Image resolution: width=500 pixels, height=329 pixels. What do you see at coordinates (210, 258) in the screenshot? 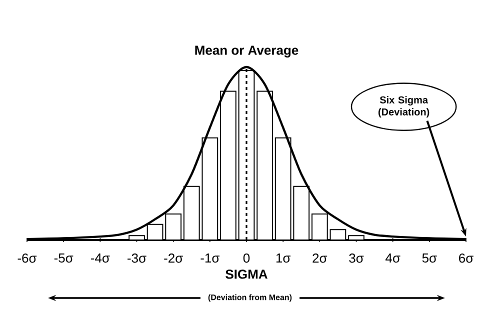
I see `x-tick-label: -1σ` at bounding box center [210, 258].